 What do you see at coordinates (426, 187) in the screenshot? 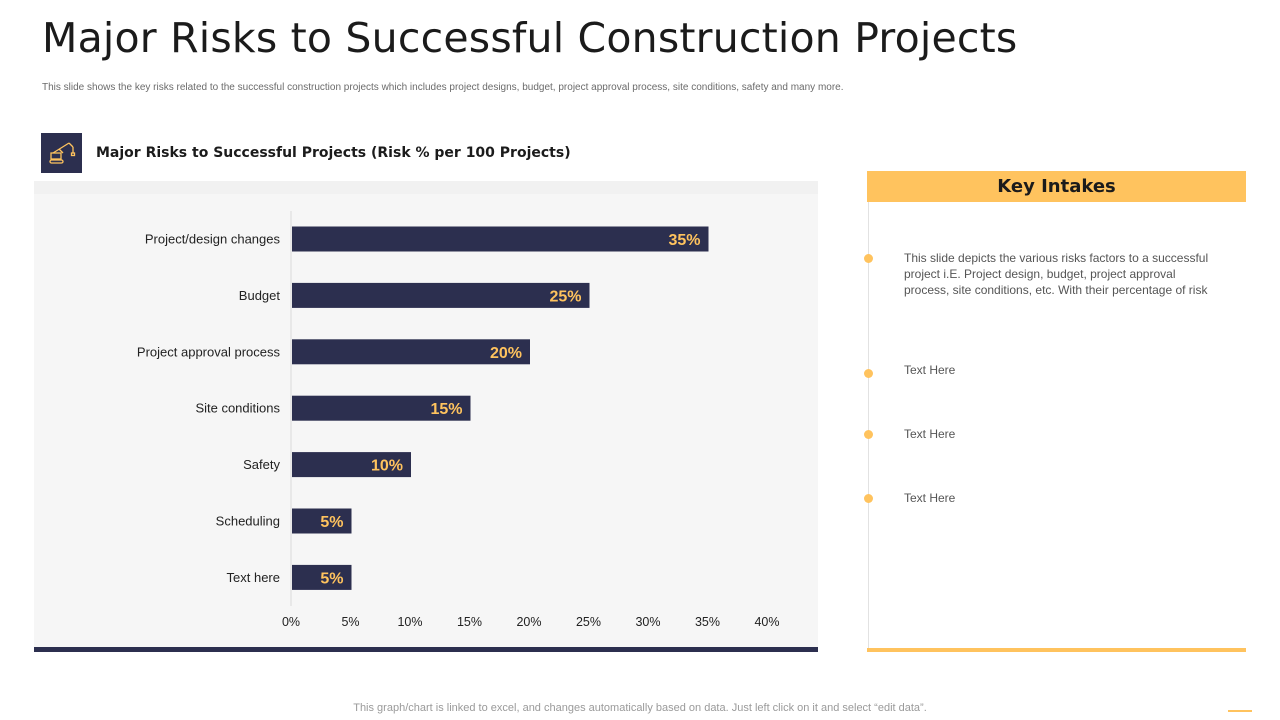
I see `chart-panel-top-strip` at bounding box center [426, 187].